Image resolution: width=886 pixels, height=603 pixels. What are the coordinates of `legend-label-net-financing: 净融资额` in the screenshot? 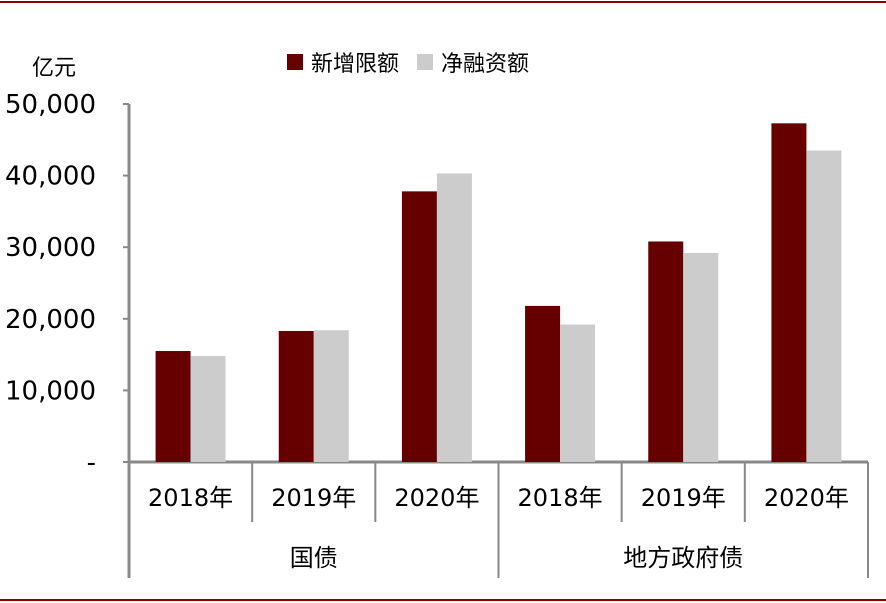 It's located at (485, 64).